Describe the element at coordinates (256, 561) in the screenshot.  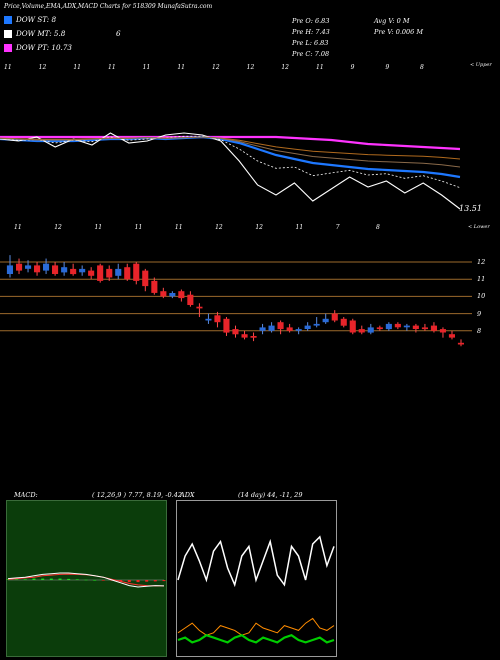
I see `adx-series-adx` at that location.